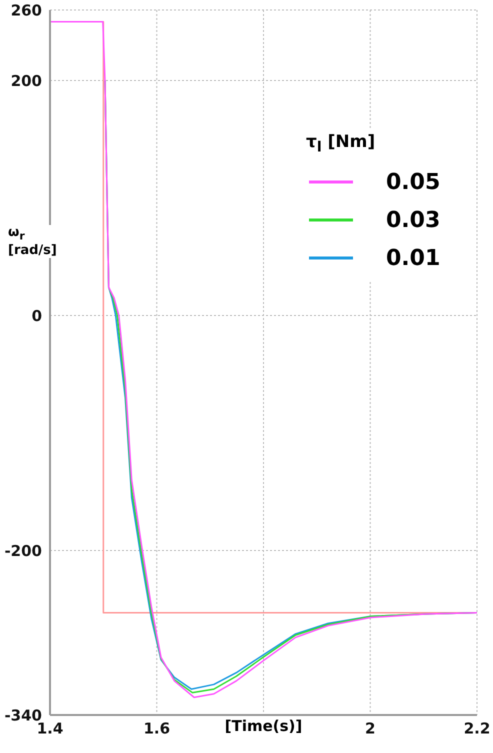  I want to click on legend-label: 0.01, so click(413, 258).